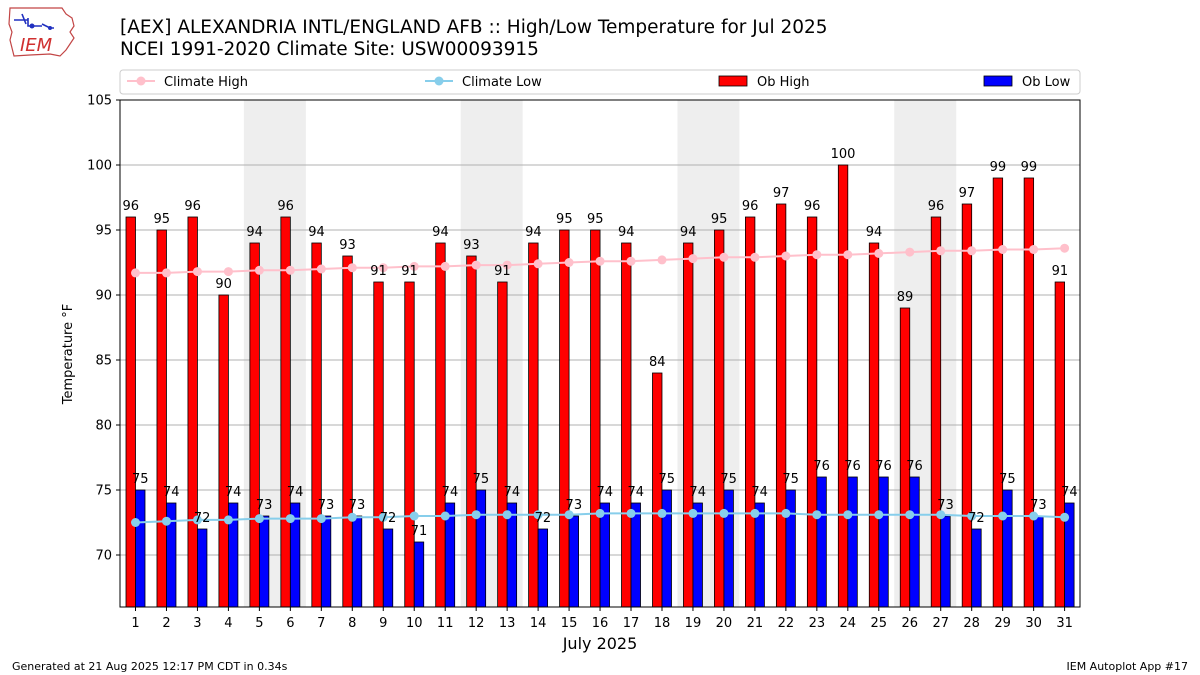 This screenshot has height=675, width=1200. I want to click on y-tick-label: 95, so click(103, 231).